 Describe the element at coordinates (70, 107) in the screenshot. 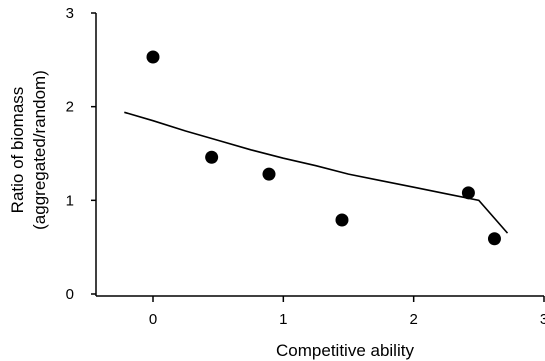

I see `y-tick-label: 2` at that location.